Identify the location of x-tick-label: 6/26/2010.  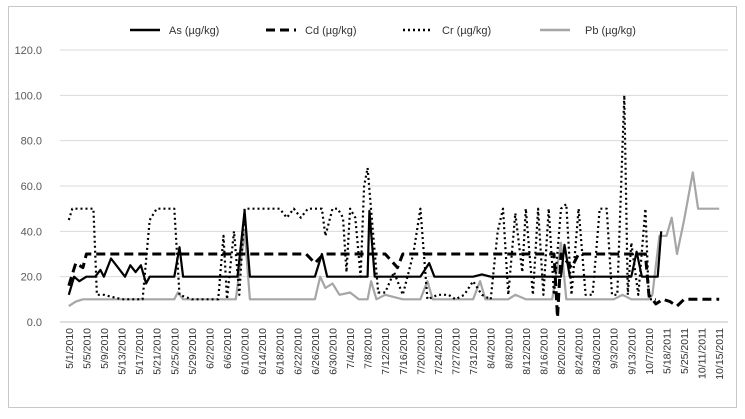
(316, 351).